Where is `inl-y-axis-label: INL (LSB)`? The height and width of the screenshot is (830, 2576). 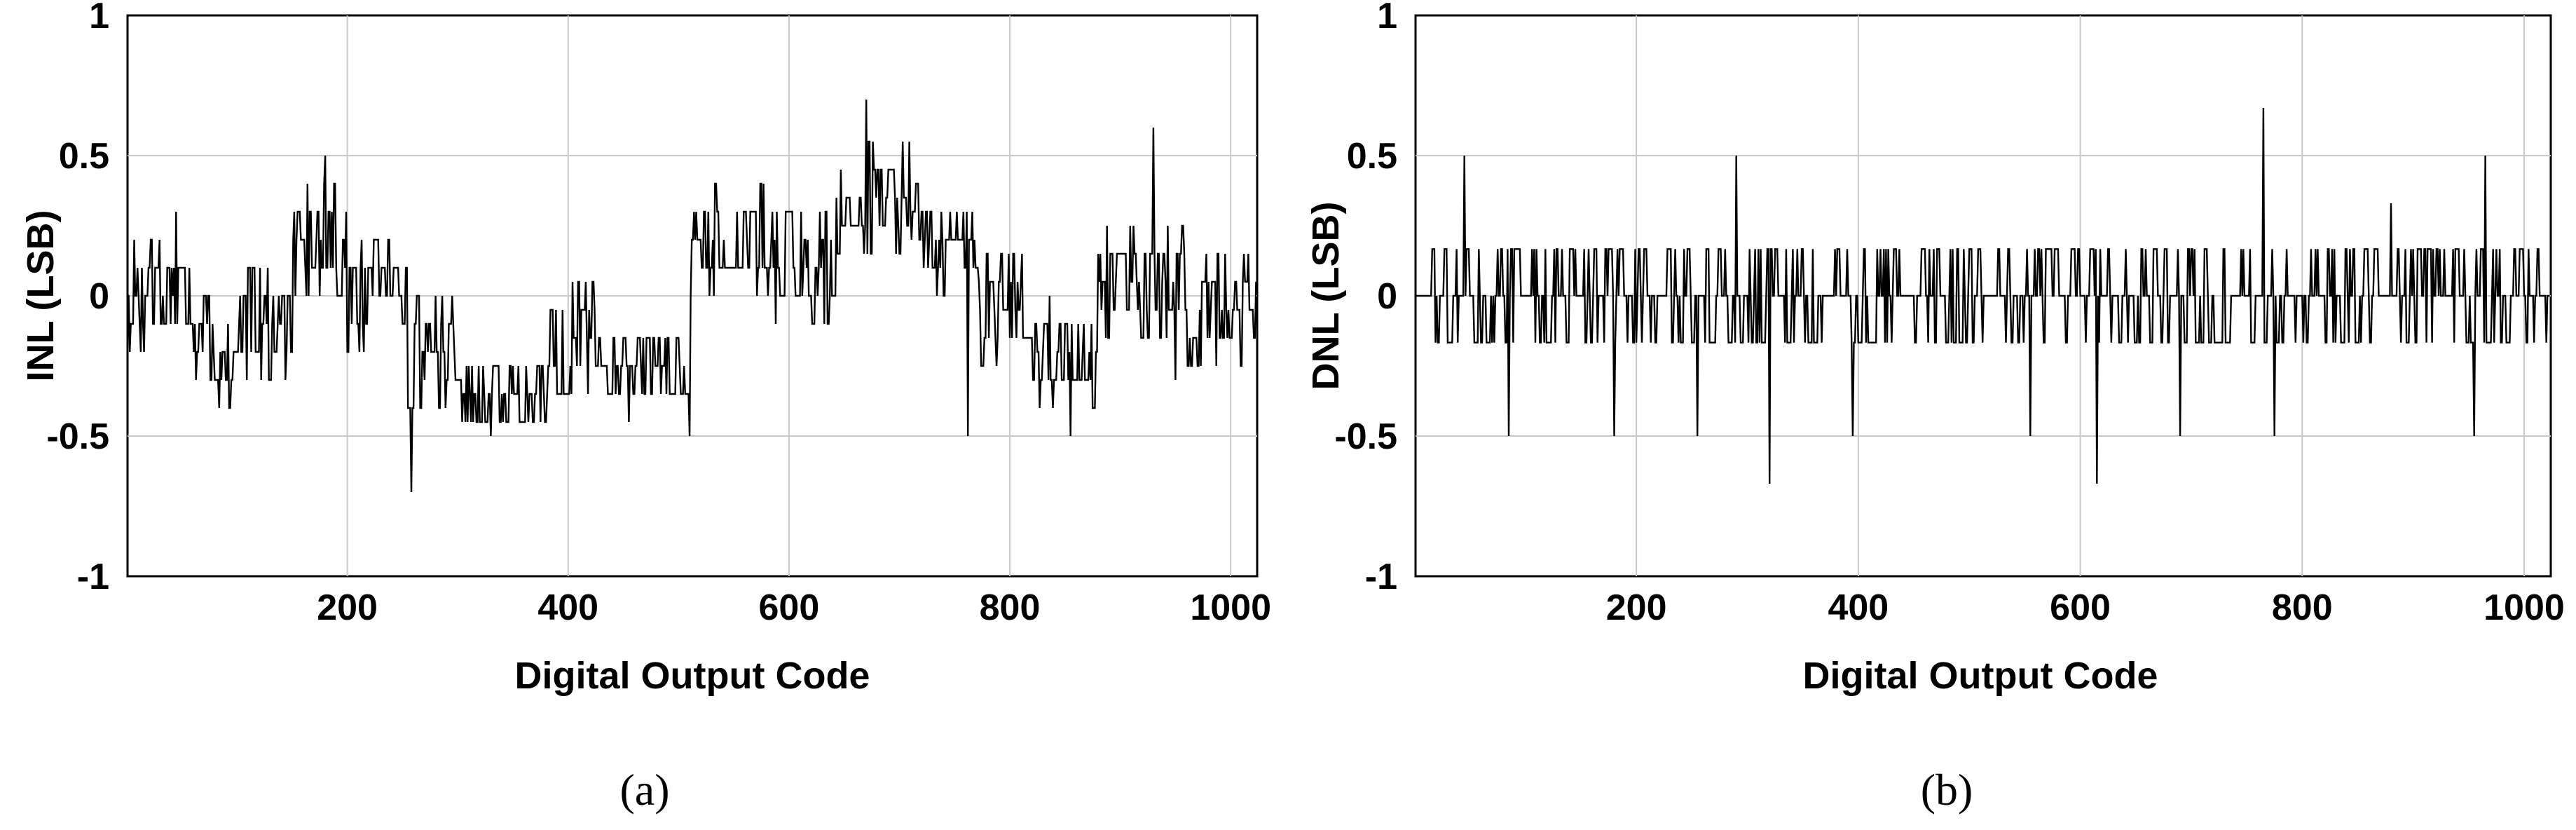
inl-y-axis-label: INL (LSB) is located at coordinates (41, 296).